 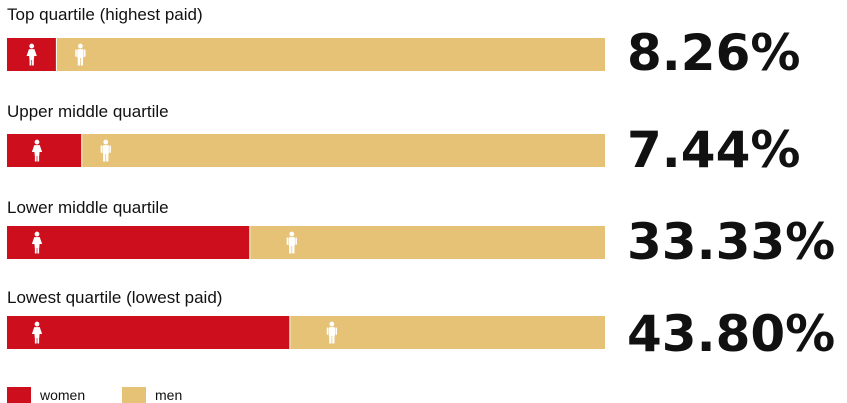 What do you see at coordinates (88, 207) in the screenshot?
I see `quartile-label: Lower middle quartile` at bounding box center [88, 207].